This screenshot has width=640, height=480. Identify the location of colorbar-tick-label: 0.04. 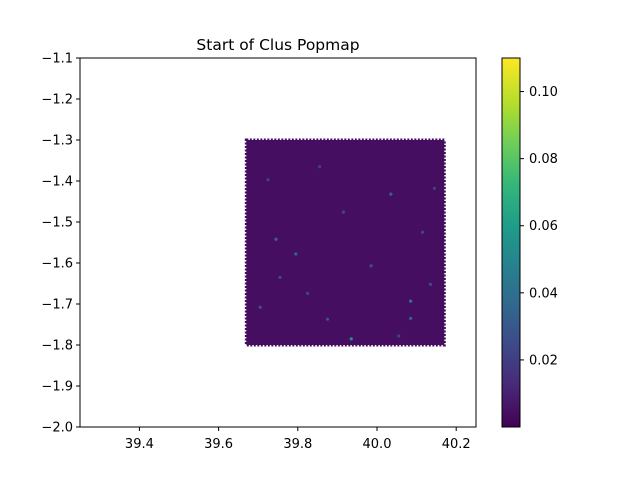
(543, 293).